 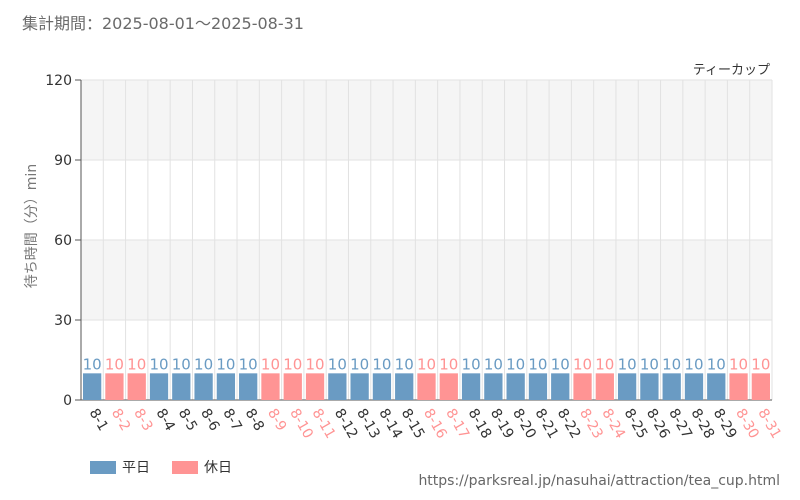 What do you see at coordinates (163, 23) in the screenshot?
I see `period-label: 集計期間：2025-08-01～2025-08-31` at bounding box center [163, 23].